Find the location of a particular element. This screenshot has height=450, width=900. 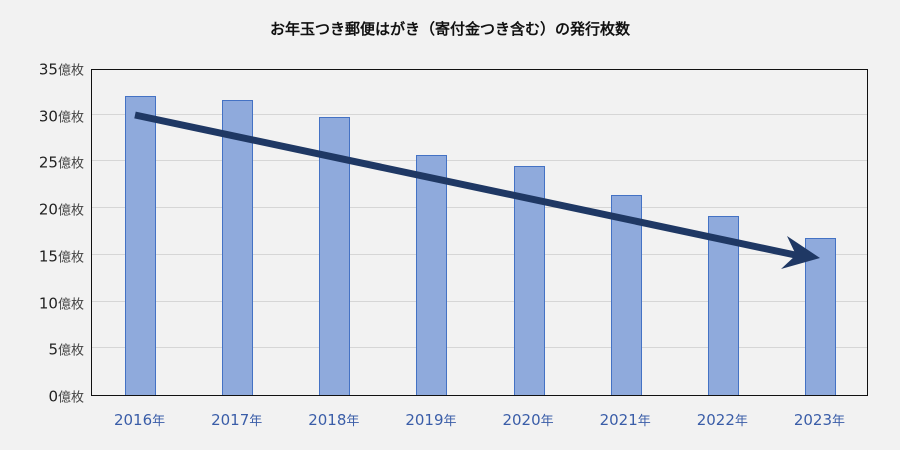

x-tick-label: 2021年 is located at coordinates (625, 420).